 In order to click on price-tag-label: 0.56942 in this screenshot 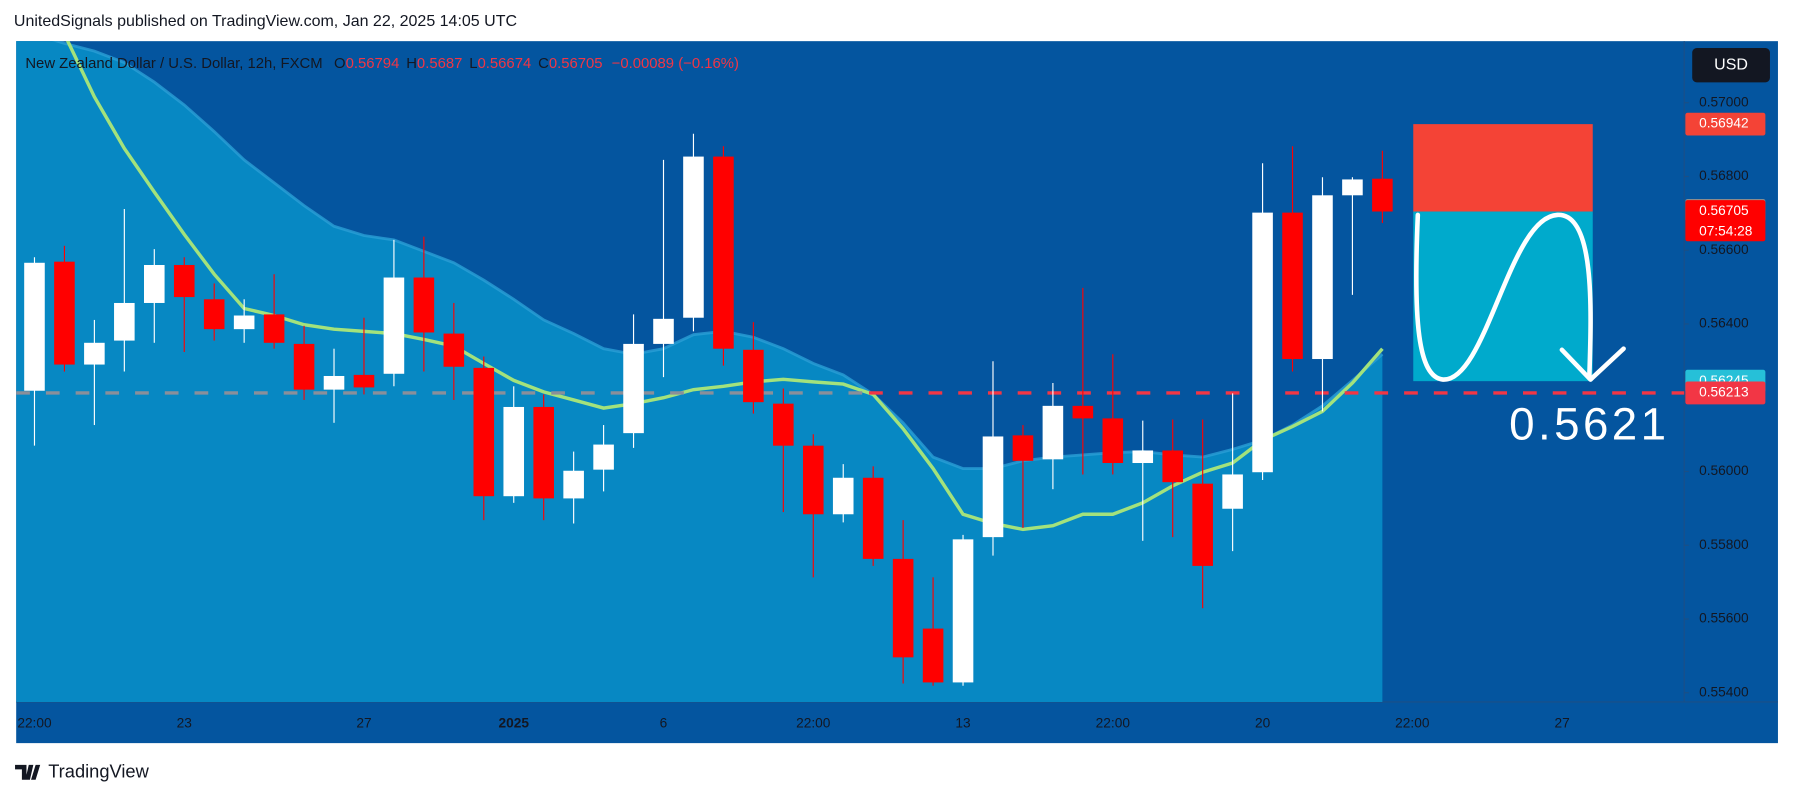, I will do `click(1724, 123)`.